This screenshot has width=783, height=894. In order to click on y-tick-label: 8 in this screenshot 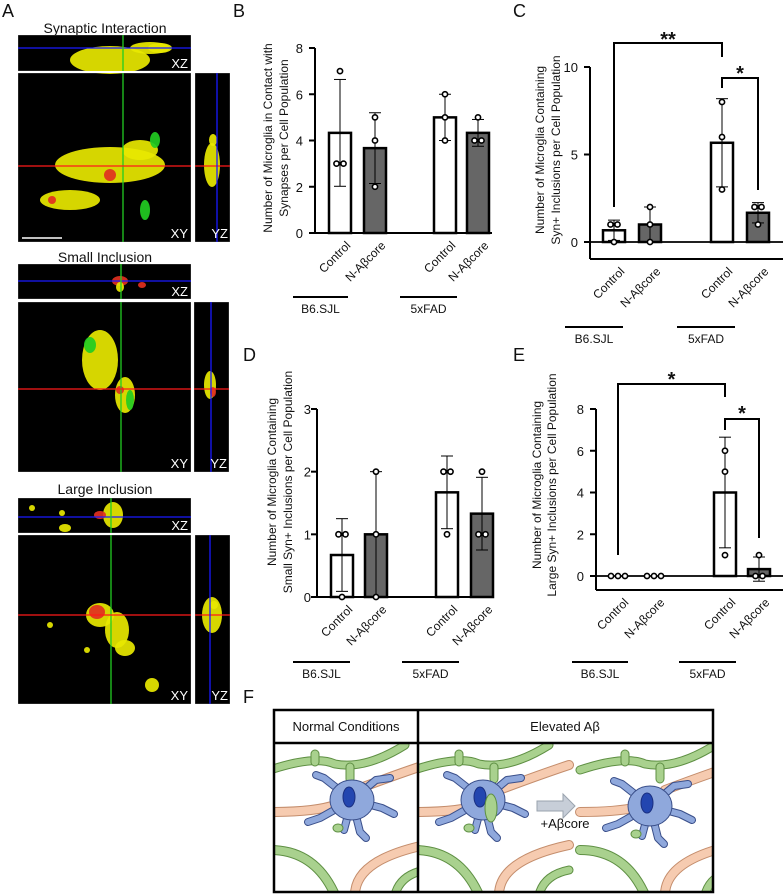, I will do `click(580, 409)`.